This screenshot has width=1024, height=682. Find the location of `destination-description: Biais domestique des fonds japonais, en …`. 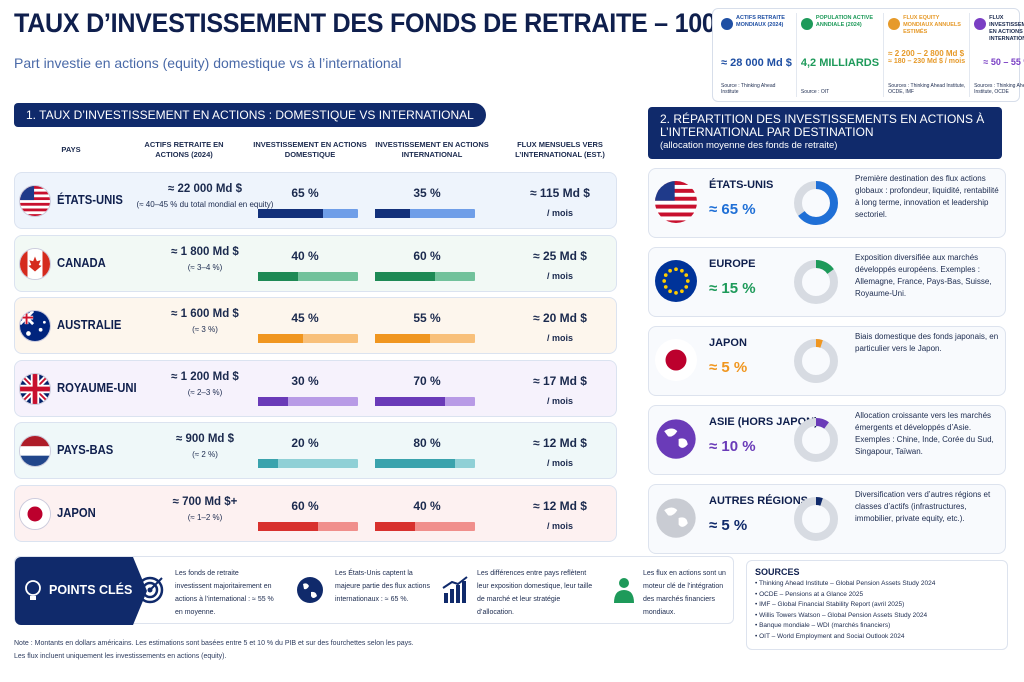

destination-description: Biais domestique des fonds japonais, en … is located at coordinates (927, 342).